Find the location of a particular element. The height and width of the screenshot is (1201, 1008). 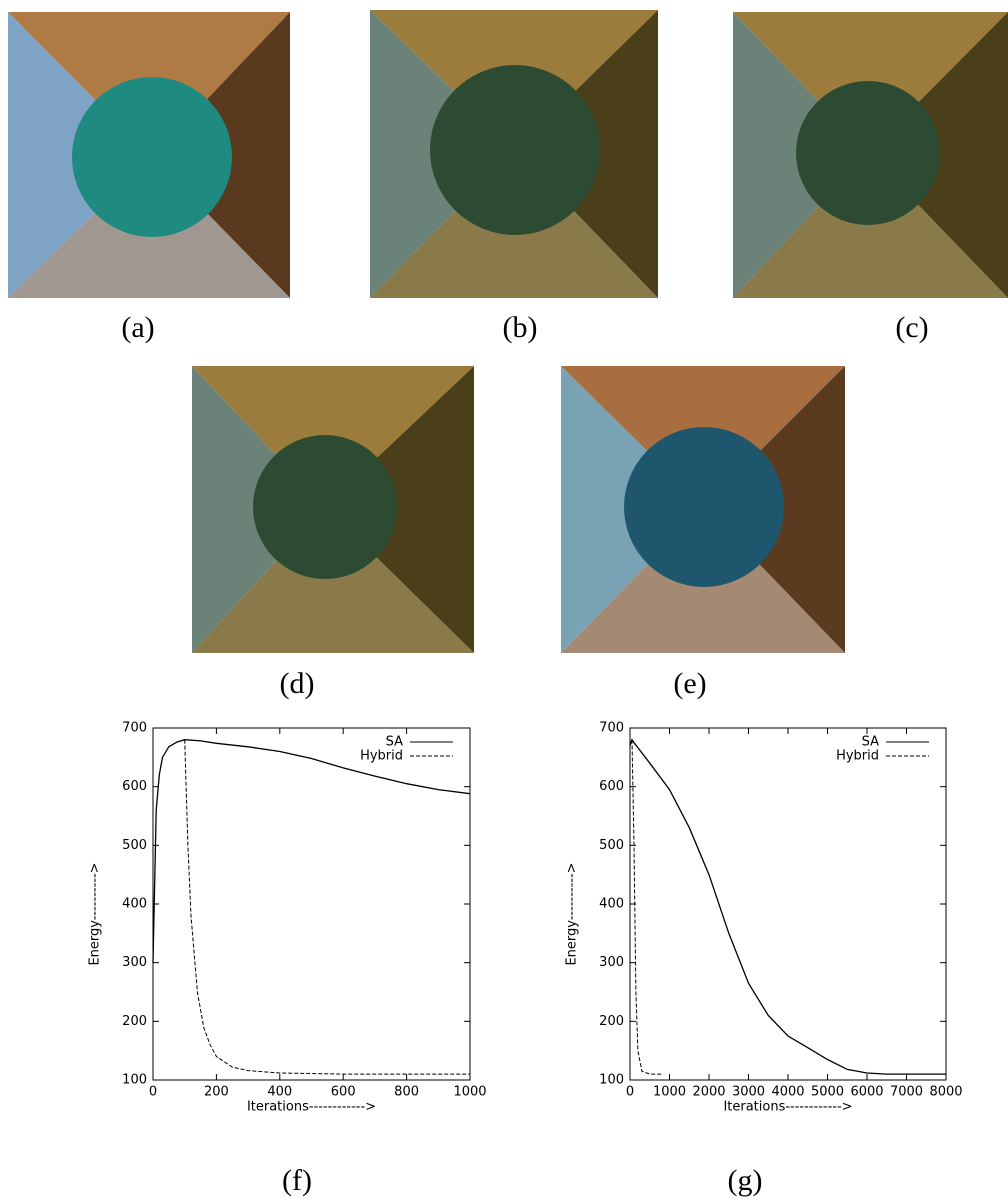

caption: (d) is located at coordinates (297, 683).